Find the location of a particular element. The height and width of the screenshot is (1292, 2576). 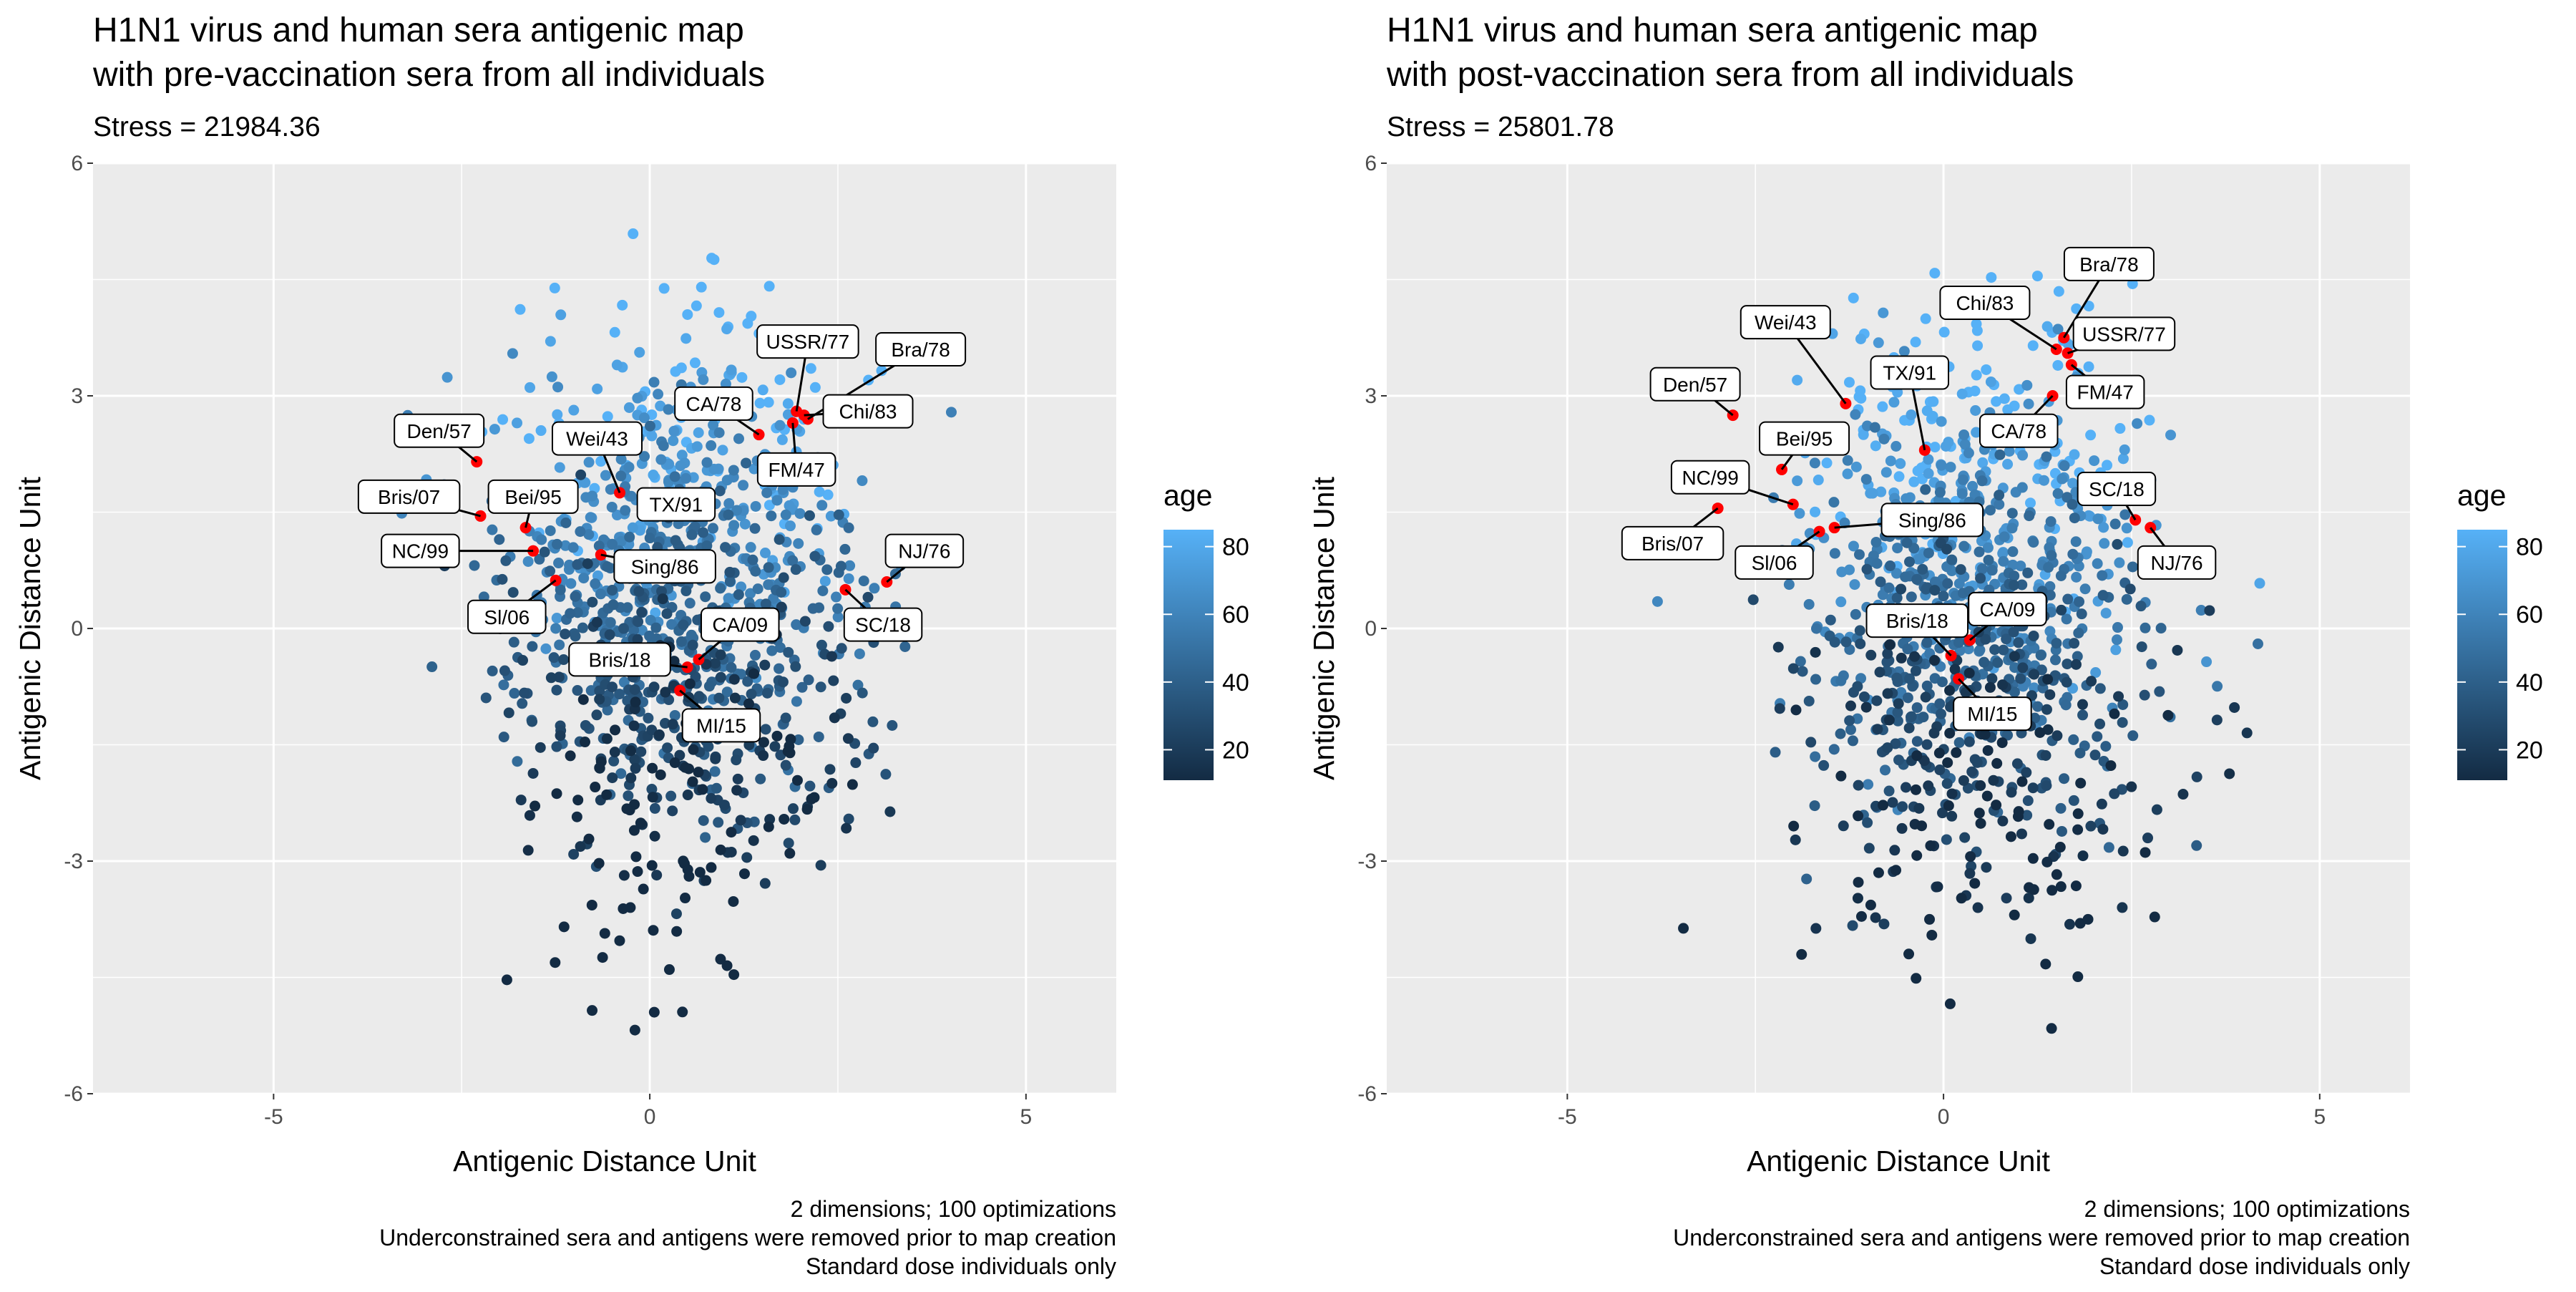

antigen-label: Bei/95 is located at coordinates (1804, 439).